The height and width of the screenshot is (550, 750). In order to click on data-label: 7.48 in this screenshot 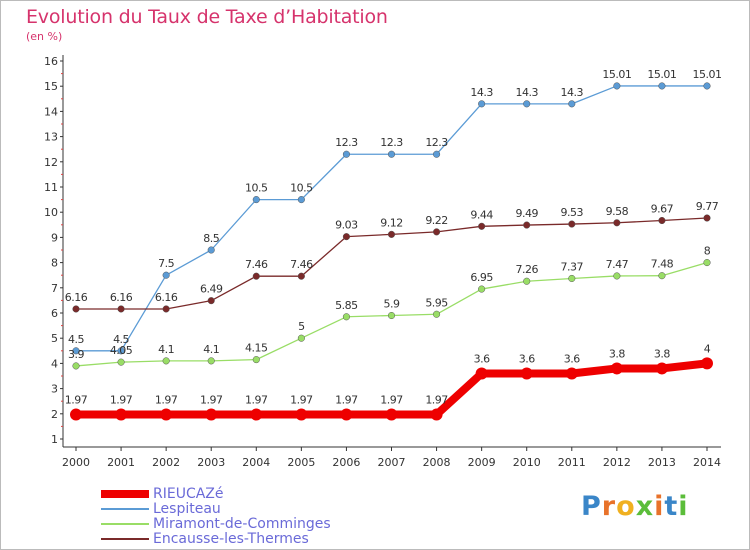, I will do `click(662, 264)`.